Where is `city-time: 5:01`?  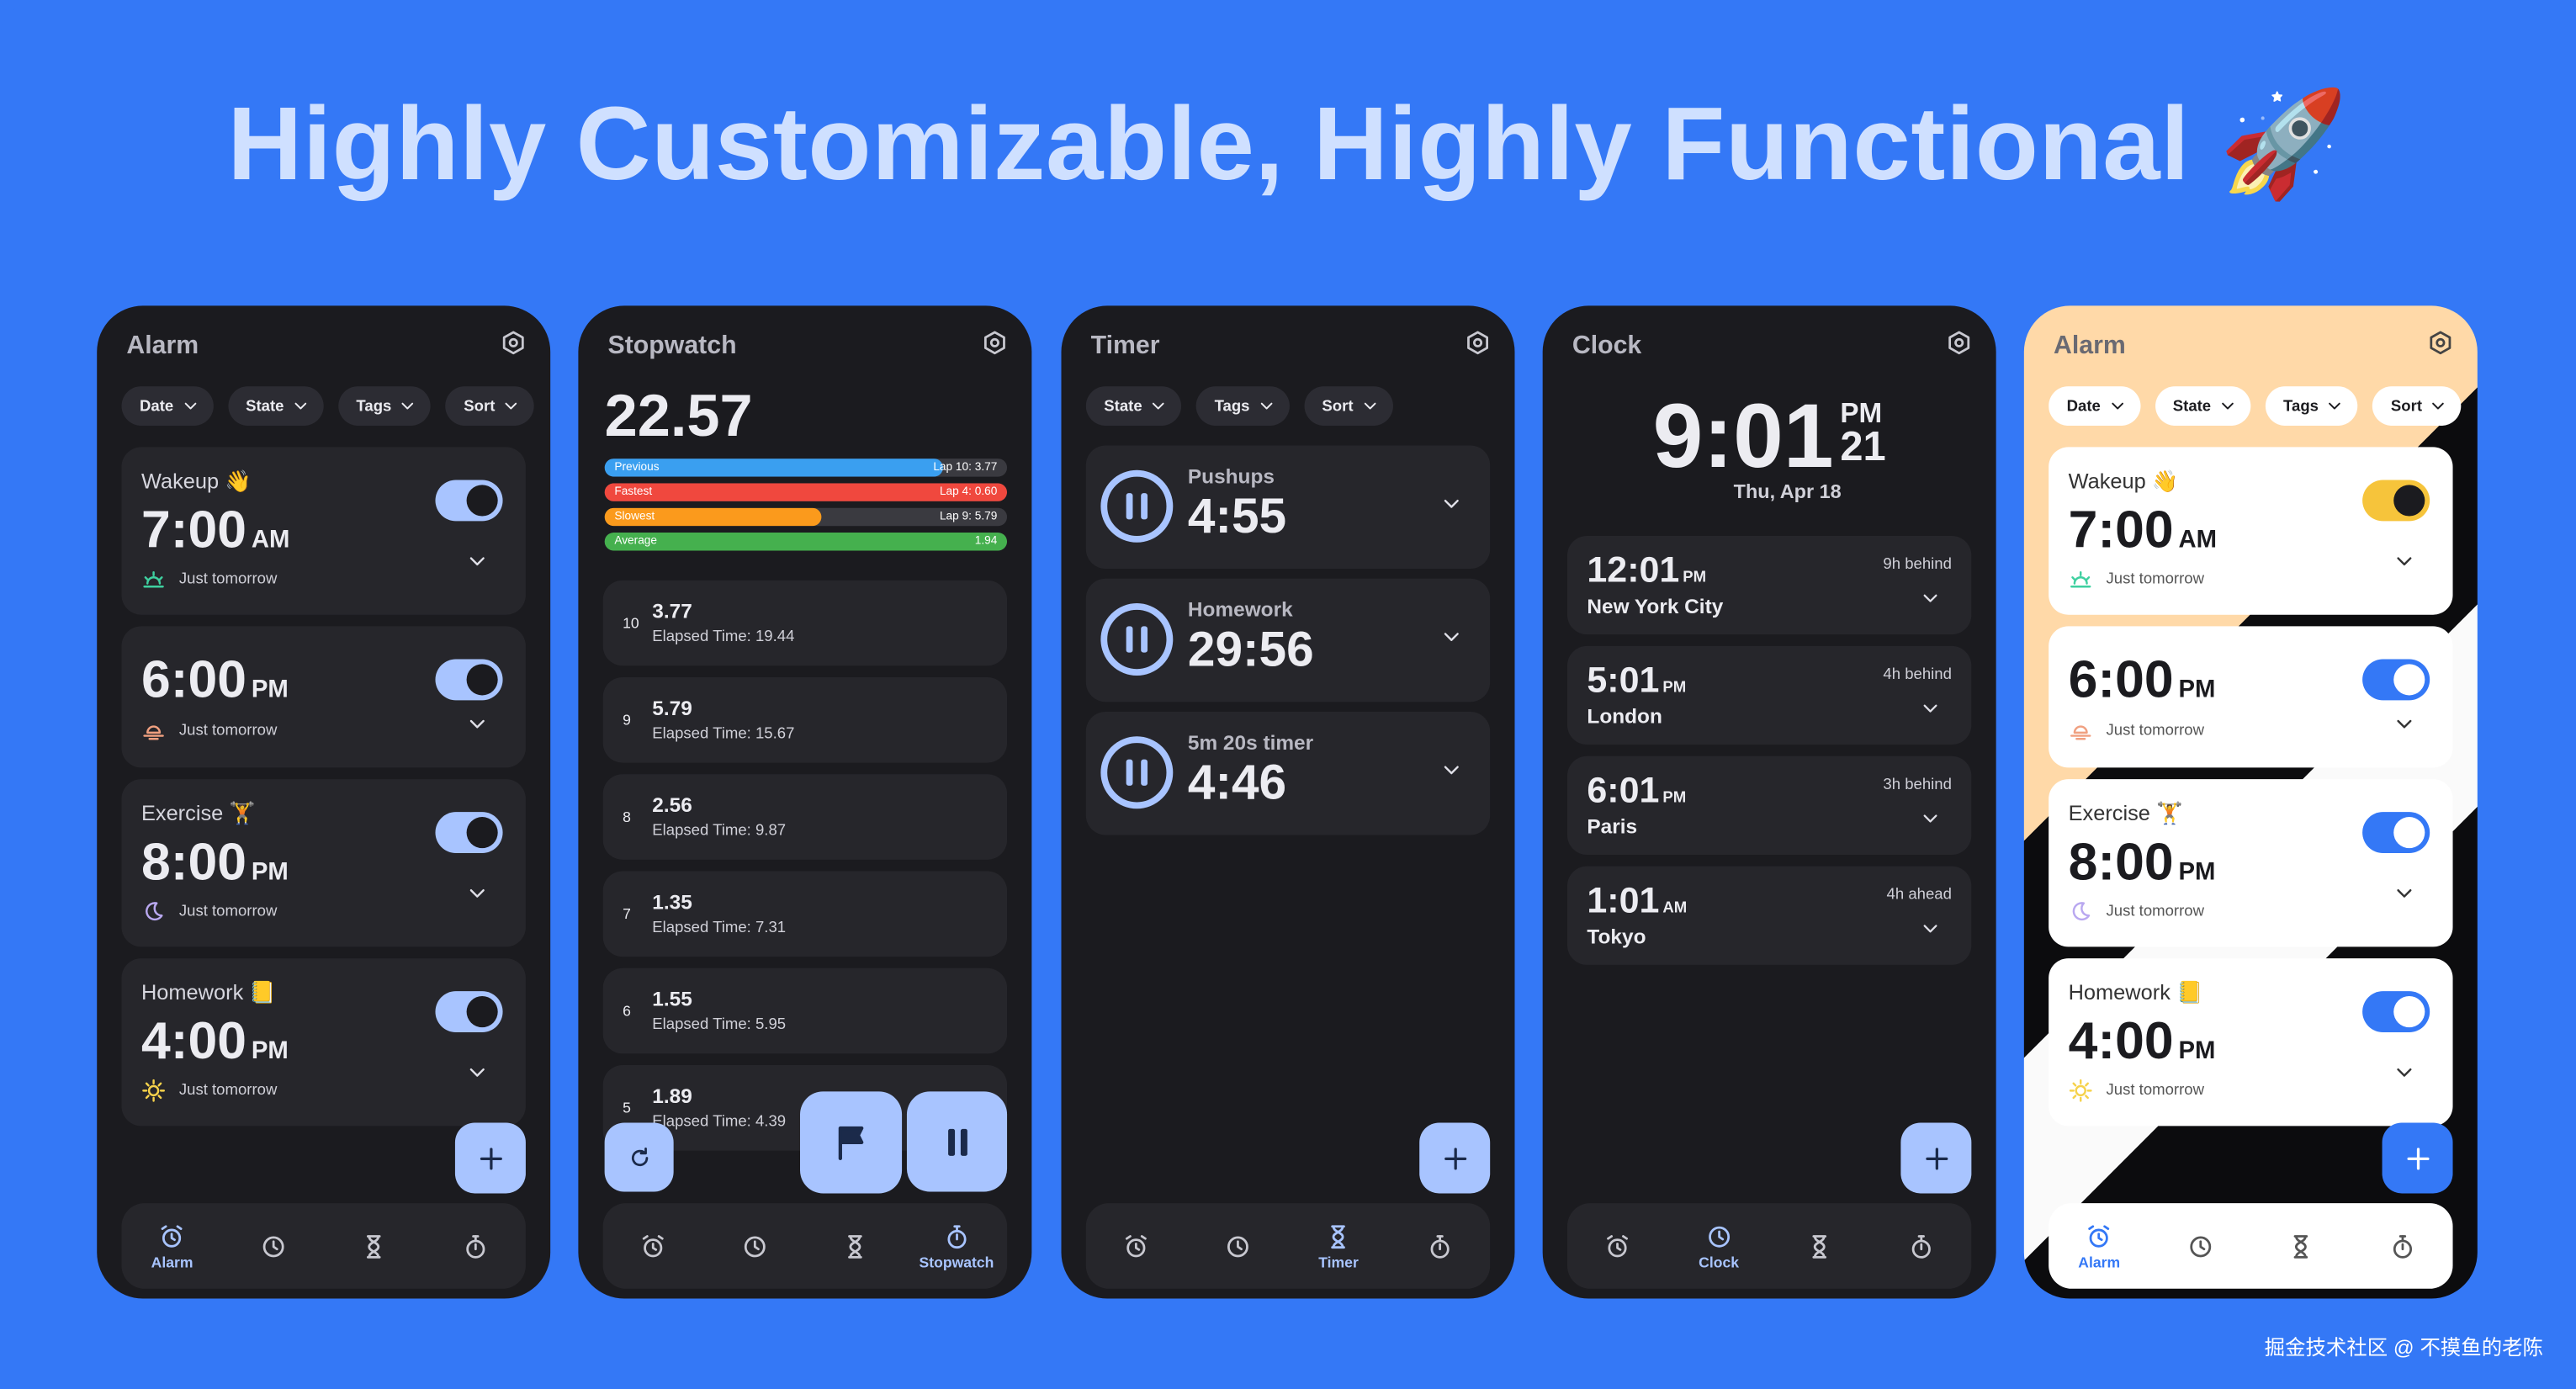
city-time: 5:01 is located at coordinates (1623, 680).